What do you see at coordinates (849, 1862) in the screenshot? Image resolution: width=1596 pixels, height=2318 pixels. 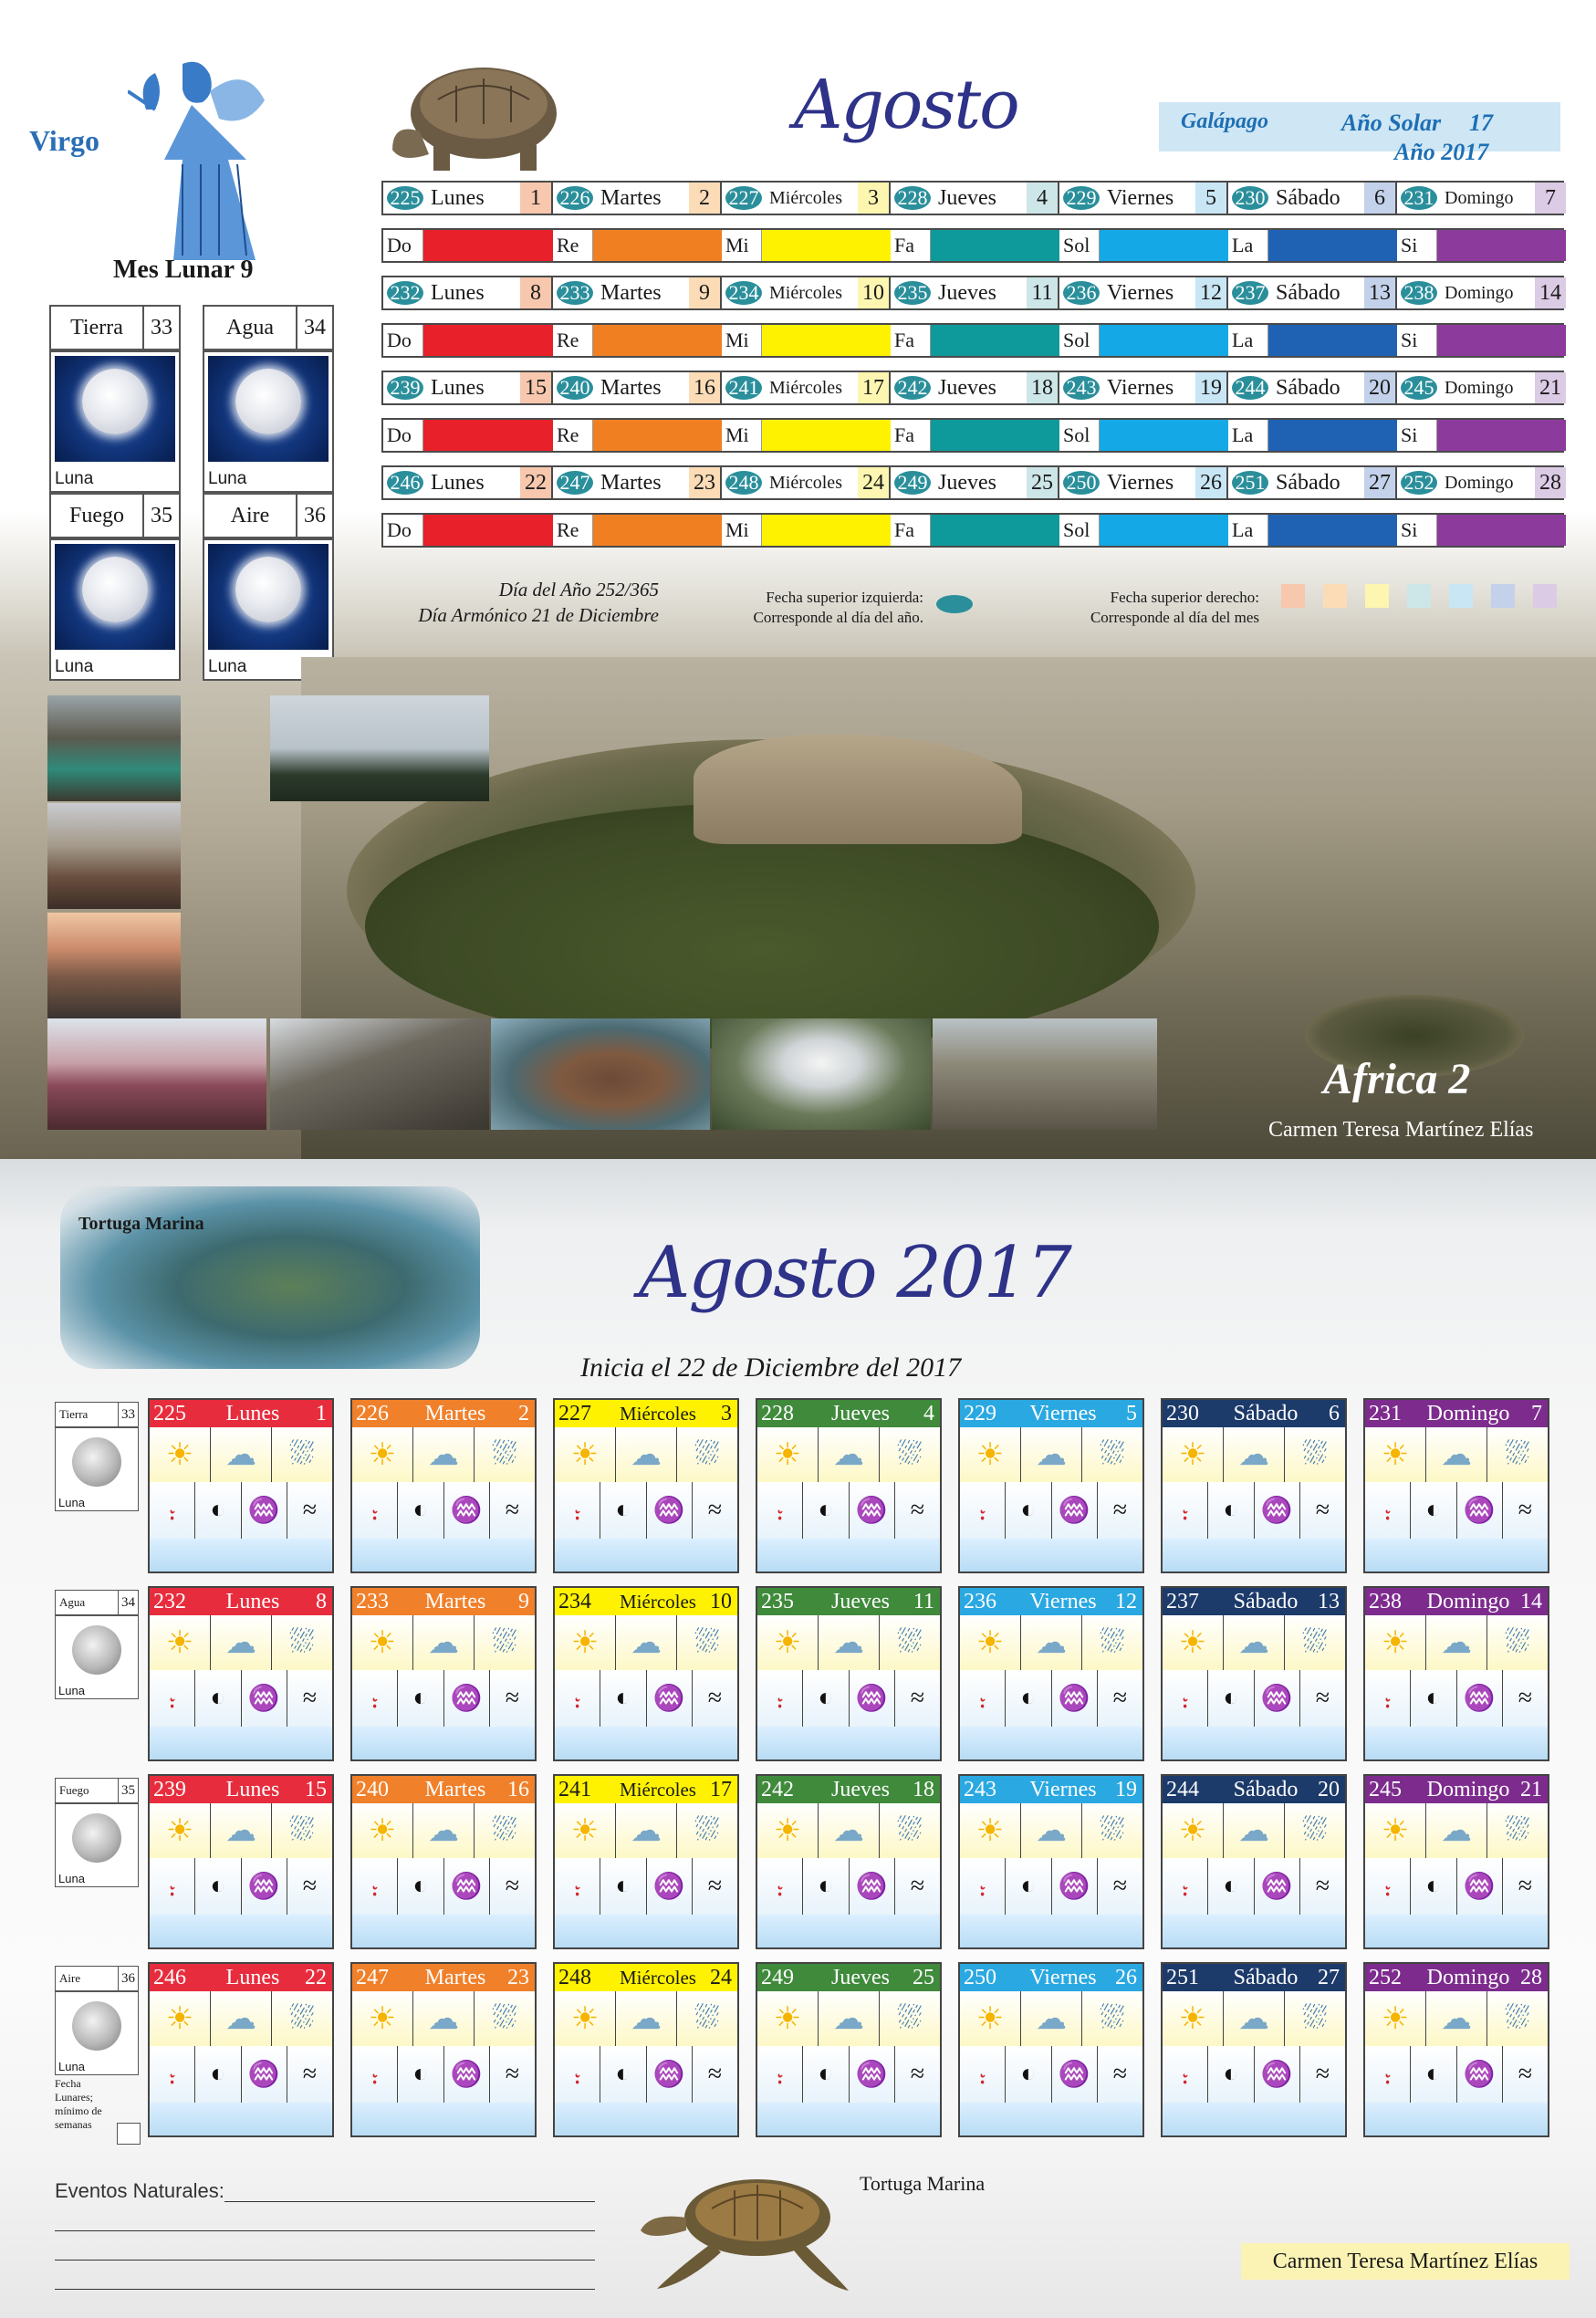 I see `day-box: 242 Jueves 18 ☀ ☁ ⛆ ⹎ ◐ ♒ ≈` at bounding box center [849, 1862].